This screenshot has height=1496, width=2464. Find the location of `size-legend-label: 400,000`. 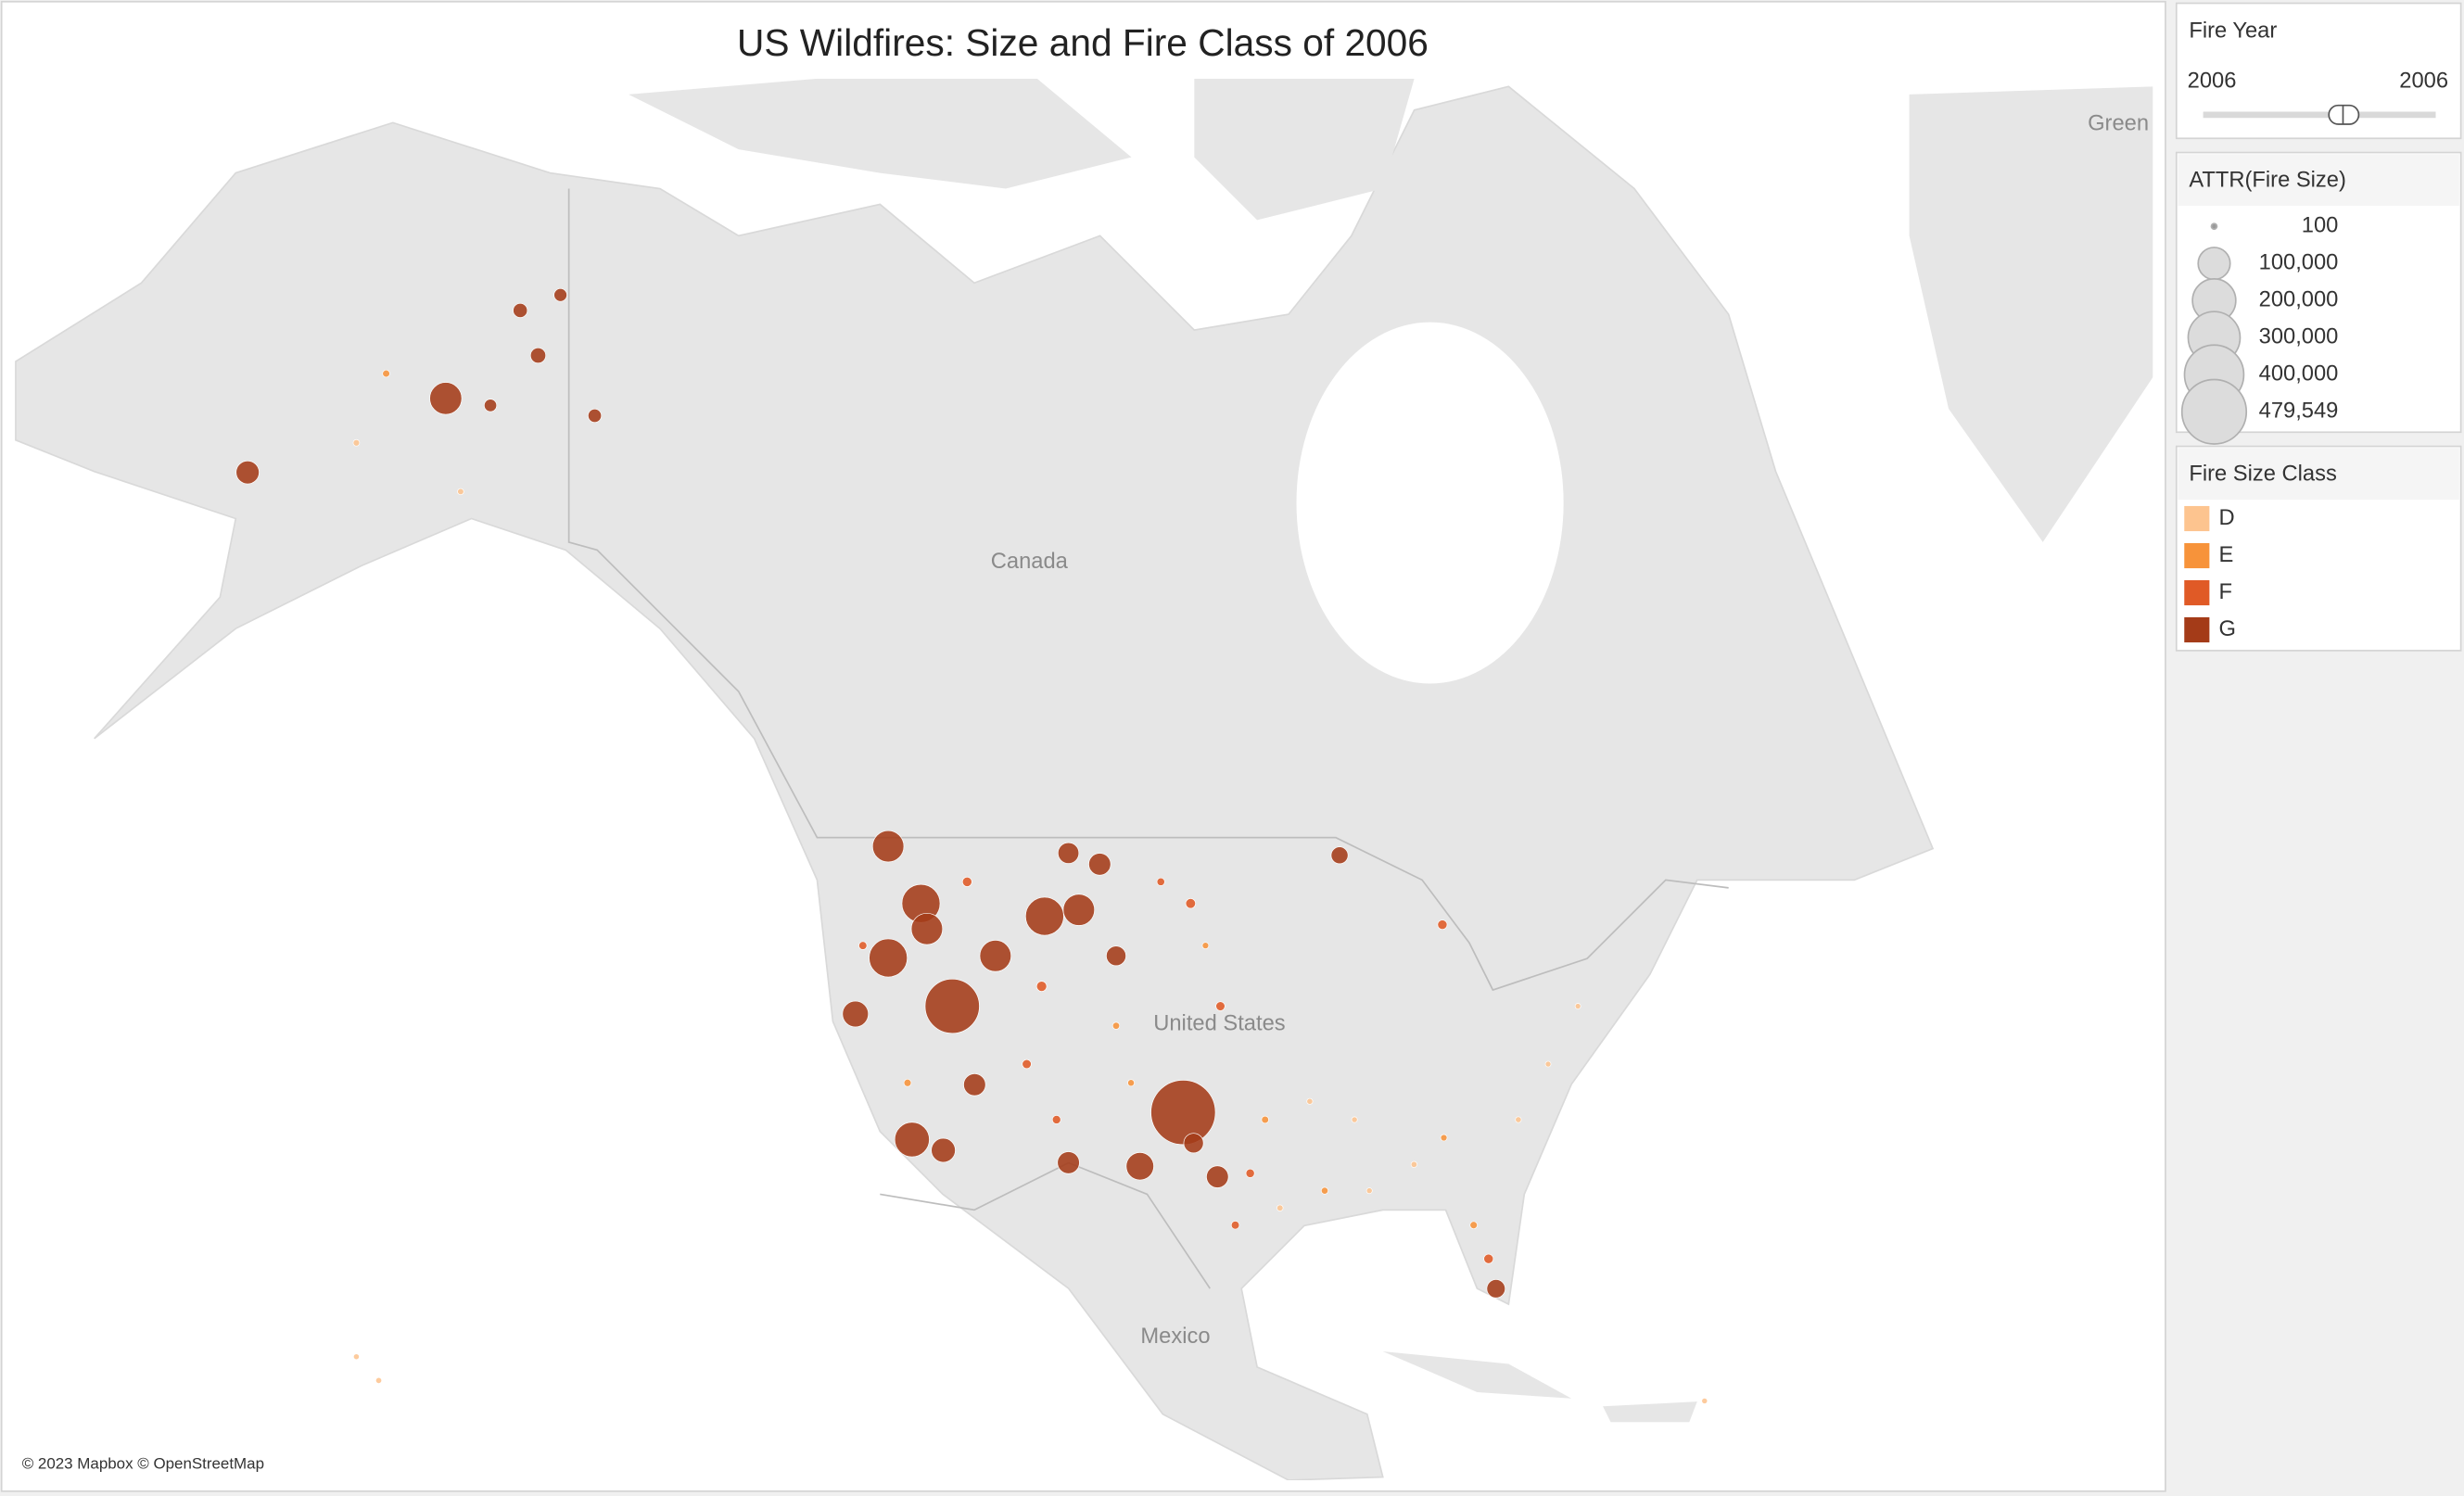

size-legend-label: 400,000 is located at coordinates (2299, 373).